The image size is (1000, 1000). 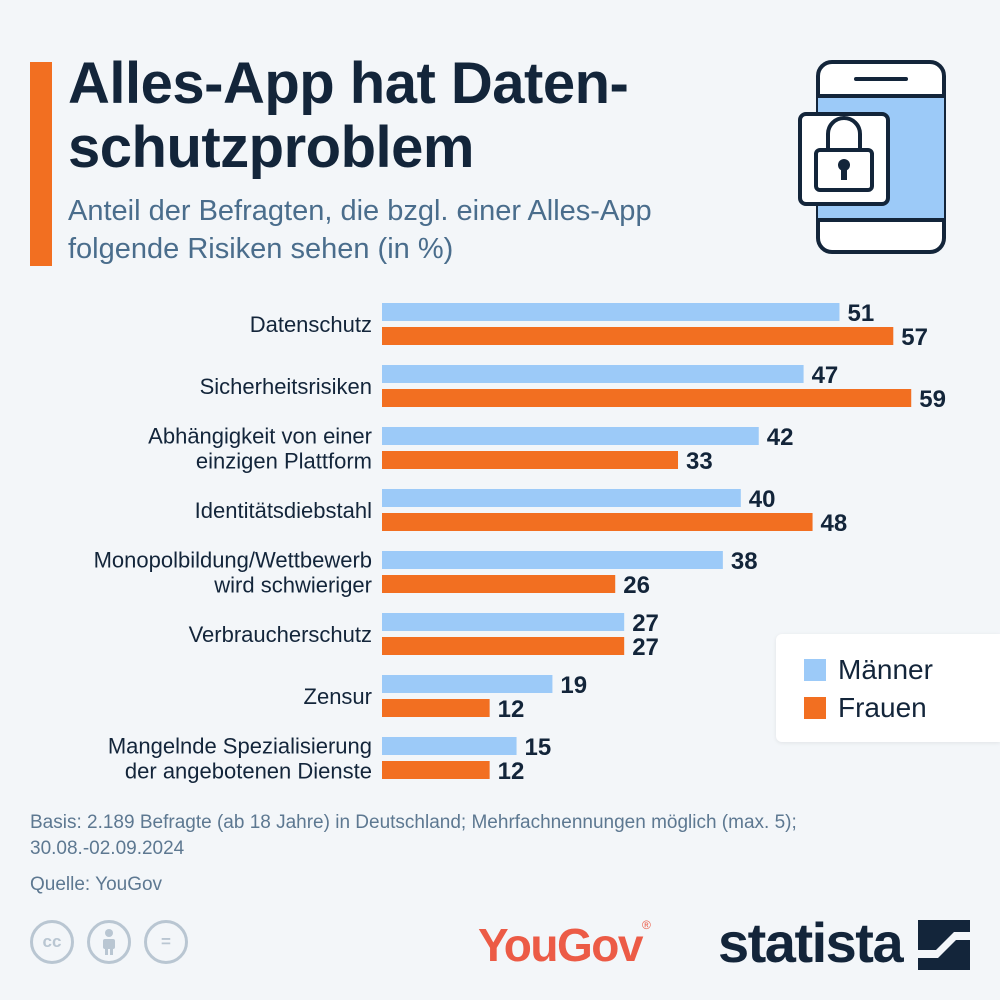 What do you see at coordinates (283, 510) in the screenshot?
I see `category-label: Identitätsdiebstahl` at bounding box center [283, 510].